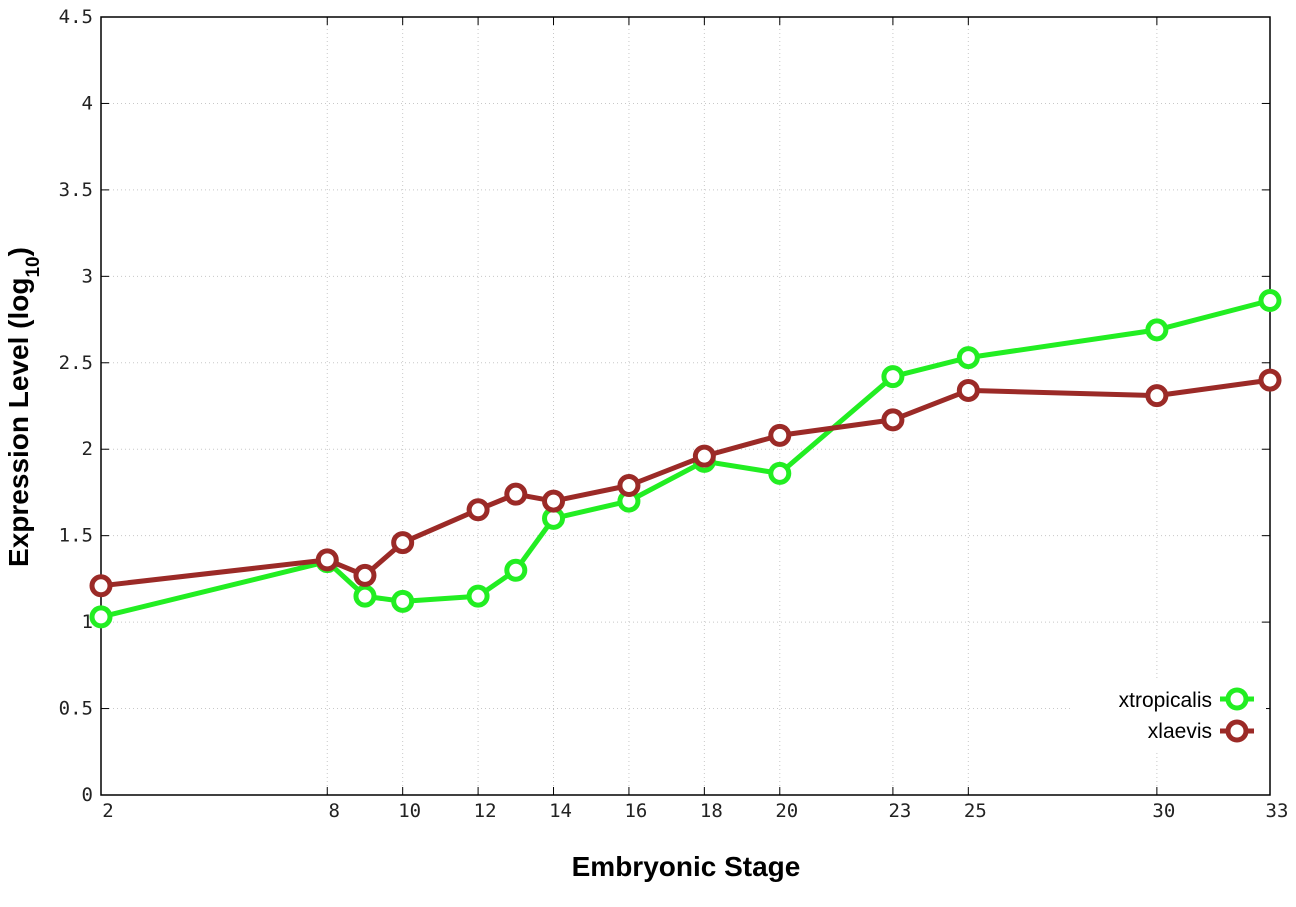 Image resolution: width=1296 pixels, height=907 pixels. Describe the element at coordinates (334, 811) in the screenshot. I see `x-tick-label: 8` at that location.